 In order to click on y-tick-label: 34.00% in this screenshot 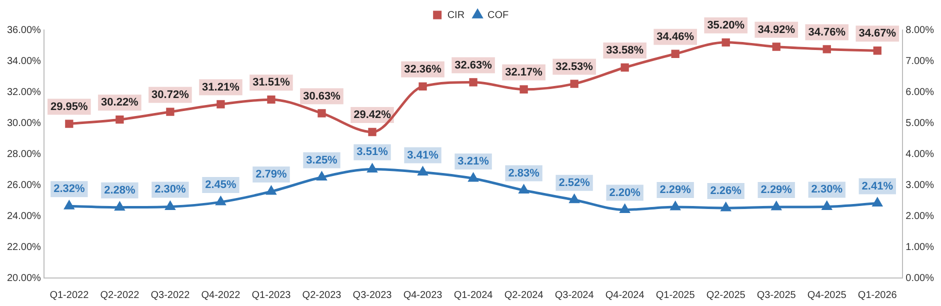, I will do `click(24, 61)`.